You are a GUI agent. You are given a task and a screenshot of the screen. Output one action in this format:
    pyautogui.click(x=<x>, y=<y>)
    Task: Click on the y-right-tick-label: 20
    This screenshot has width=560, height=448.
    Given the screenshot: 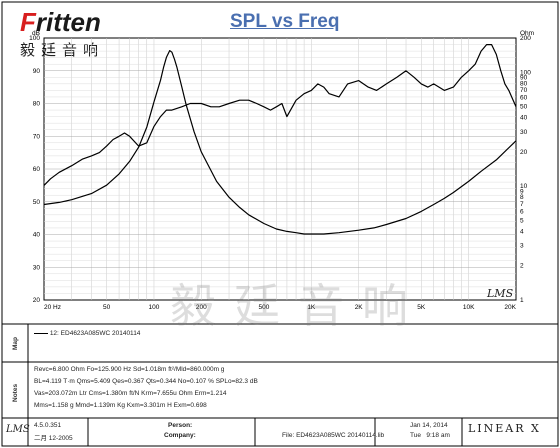 What is the action you would take?
    pyautogui.click(x=524, y=152)
    